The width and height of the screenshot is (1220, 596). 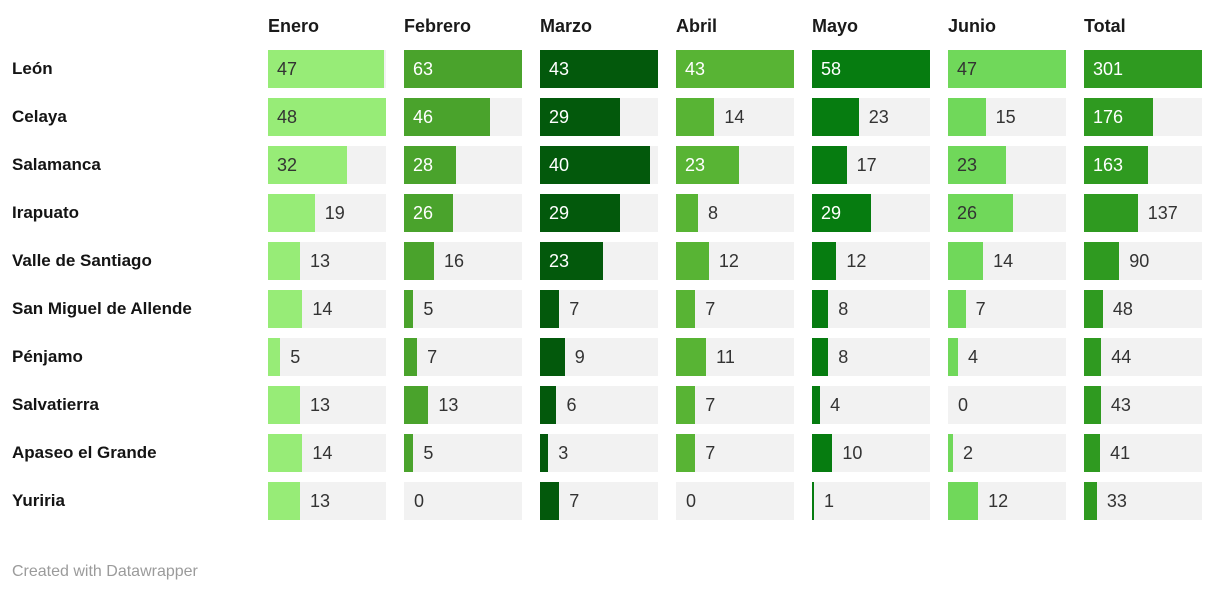 What do you see at coordinates (967, 213) in the screenshot?
I see `bar-value: 26` at bounding box center [967, 213].